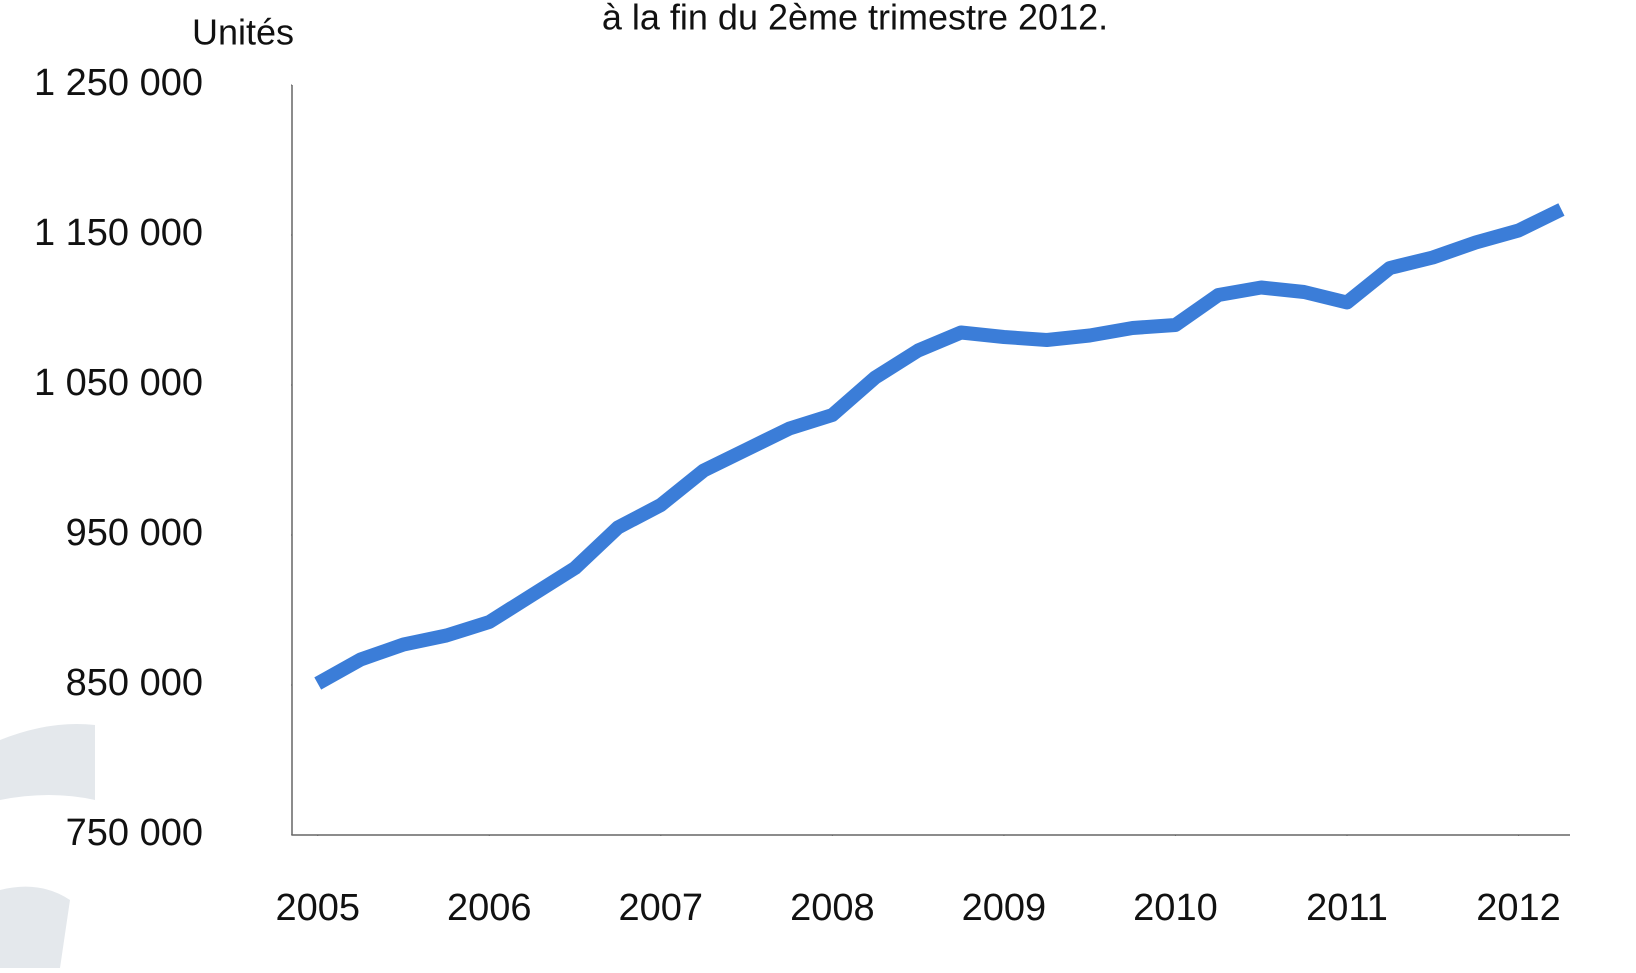 Image resolution: width=1636 pixels, height=973 pixels. I want to click on y-tick-label: 850 000, so click(134, 683).